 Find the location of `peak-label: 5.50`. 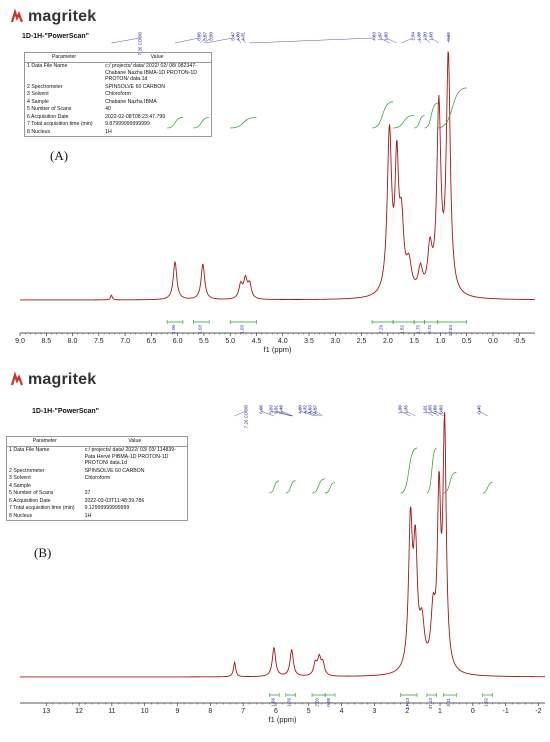

peak-label: 5.50 is located at coordinates (211, 36).